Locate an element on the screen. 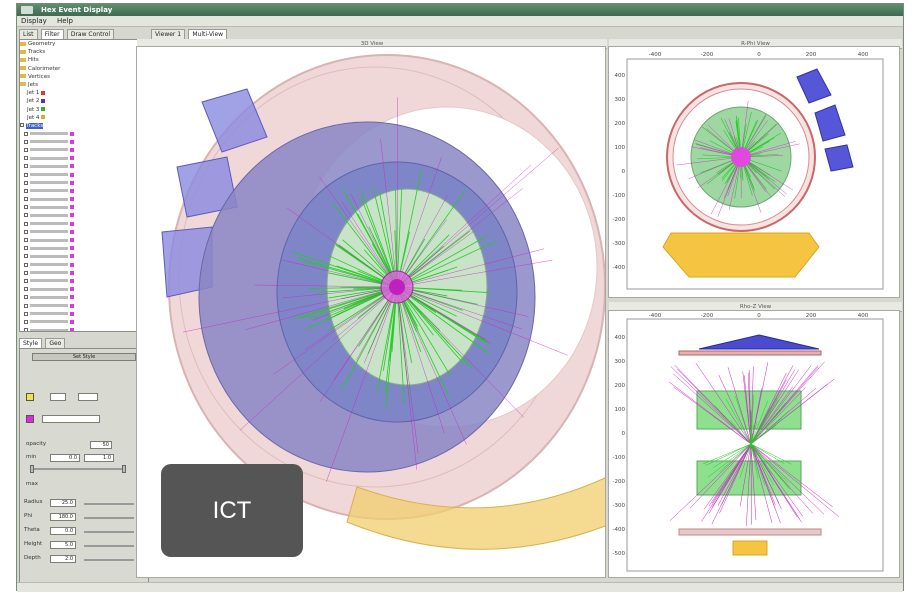  tab-filter: Filter is located at coordinates (52, 34).